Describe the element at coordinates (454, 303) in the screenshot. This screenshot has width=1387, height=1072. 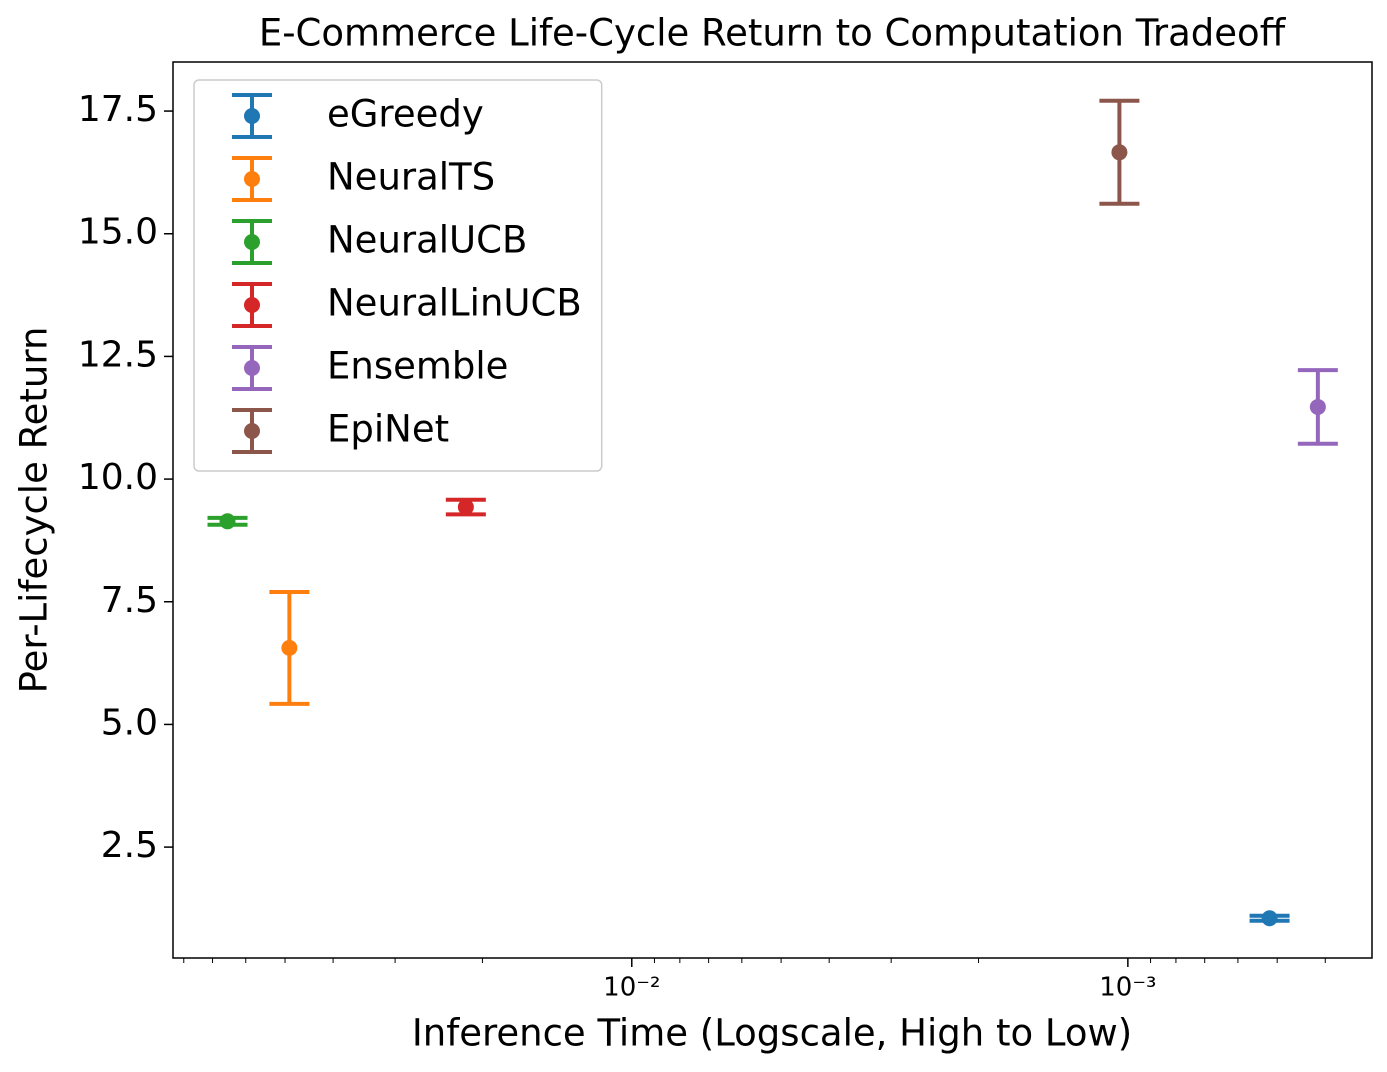
I see `legend-label: NeuralLinUCB` at that location.